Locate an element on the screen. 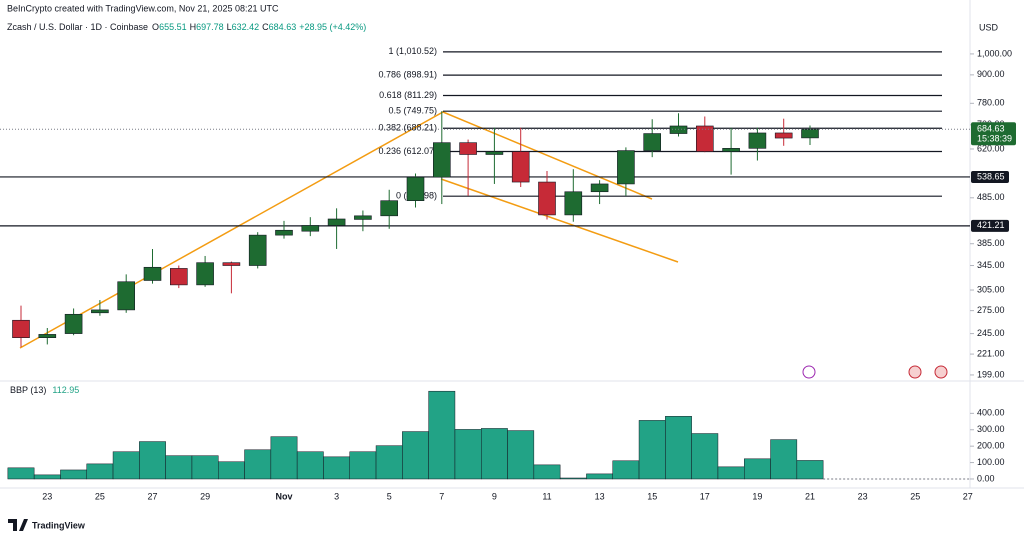 This screenshot has height=545, width=1024. logo: TradingView is located at coordinates (47, 525).